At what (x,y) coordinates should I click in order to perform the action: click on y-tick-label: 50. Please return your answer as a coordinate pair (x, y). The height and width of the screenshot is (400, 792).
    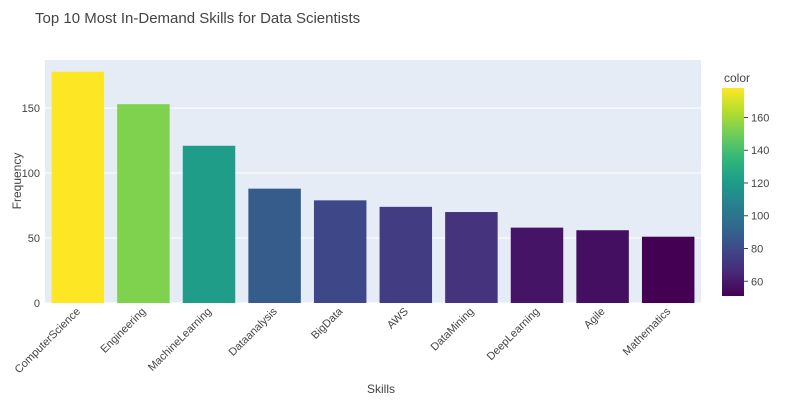
    Looking at the image, I should click on (34, 239).